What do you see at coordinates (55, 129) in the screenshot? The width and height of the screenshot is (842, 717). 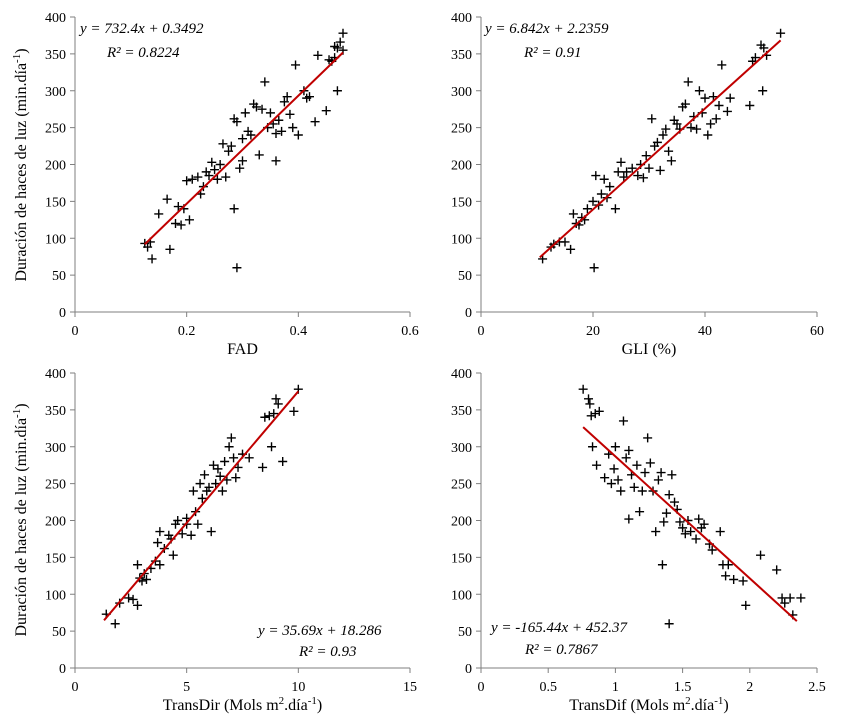 I see `y-tick-label: 250` at bounding box center [55, 129].